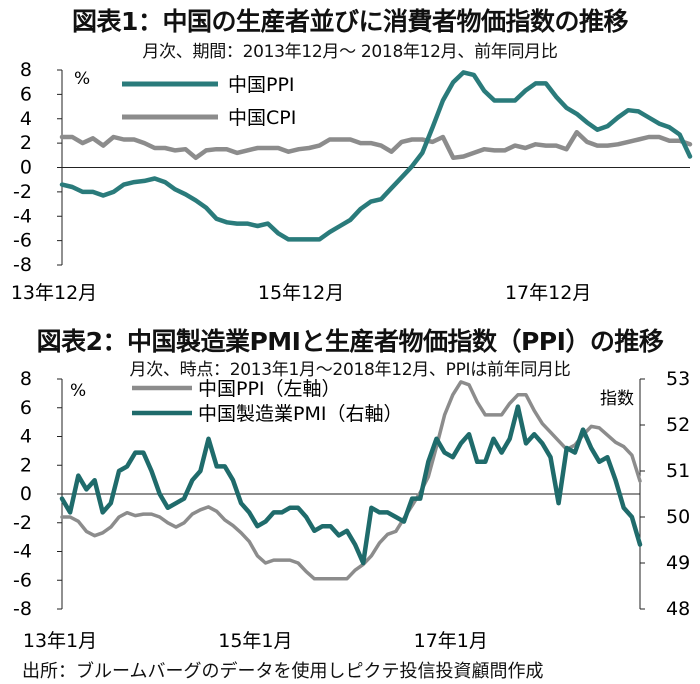 This screenshot has width=700, height=684. Describe the element at coordinates (261, 85) in the screenshot. I see `chart1-legend-label: 中国PPI` at that location.